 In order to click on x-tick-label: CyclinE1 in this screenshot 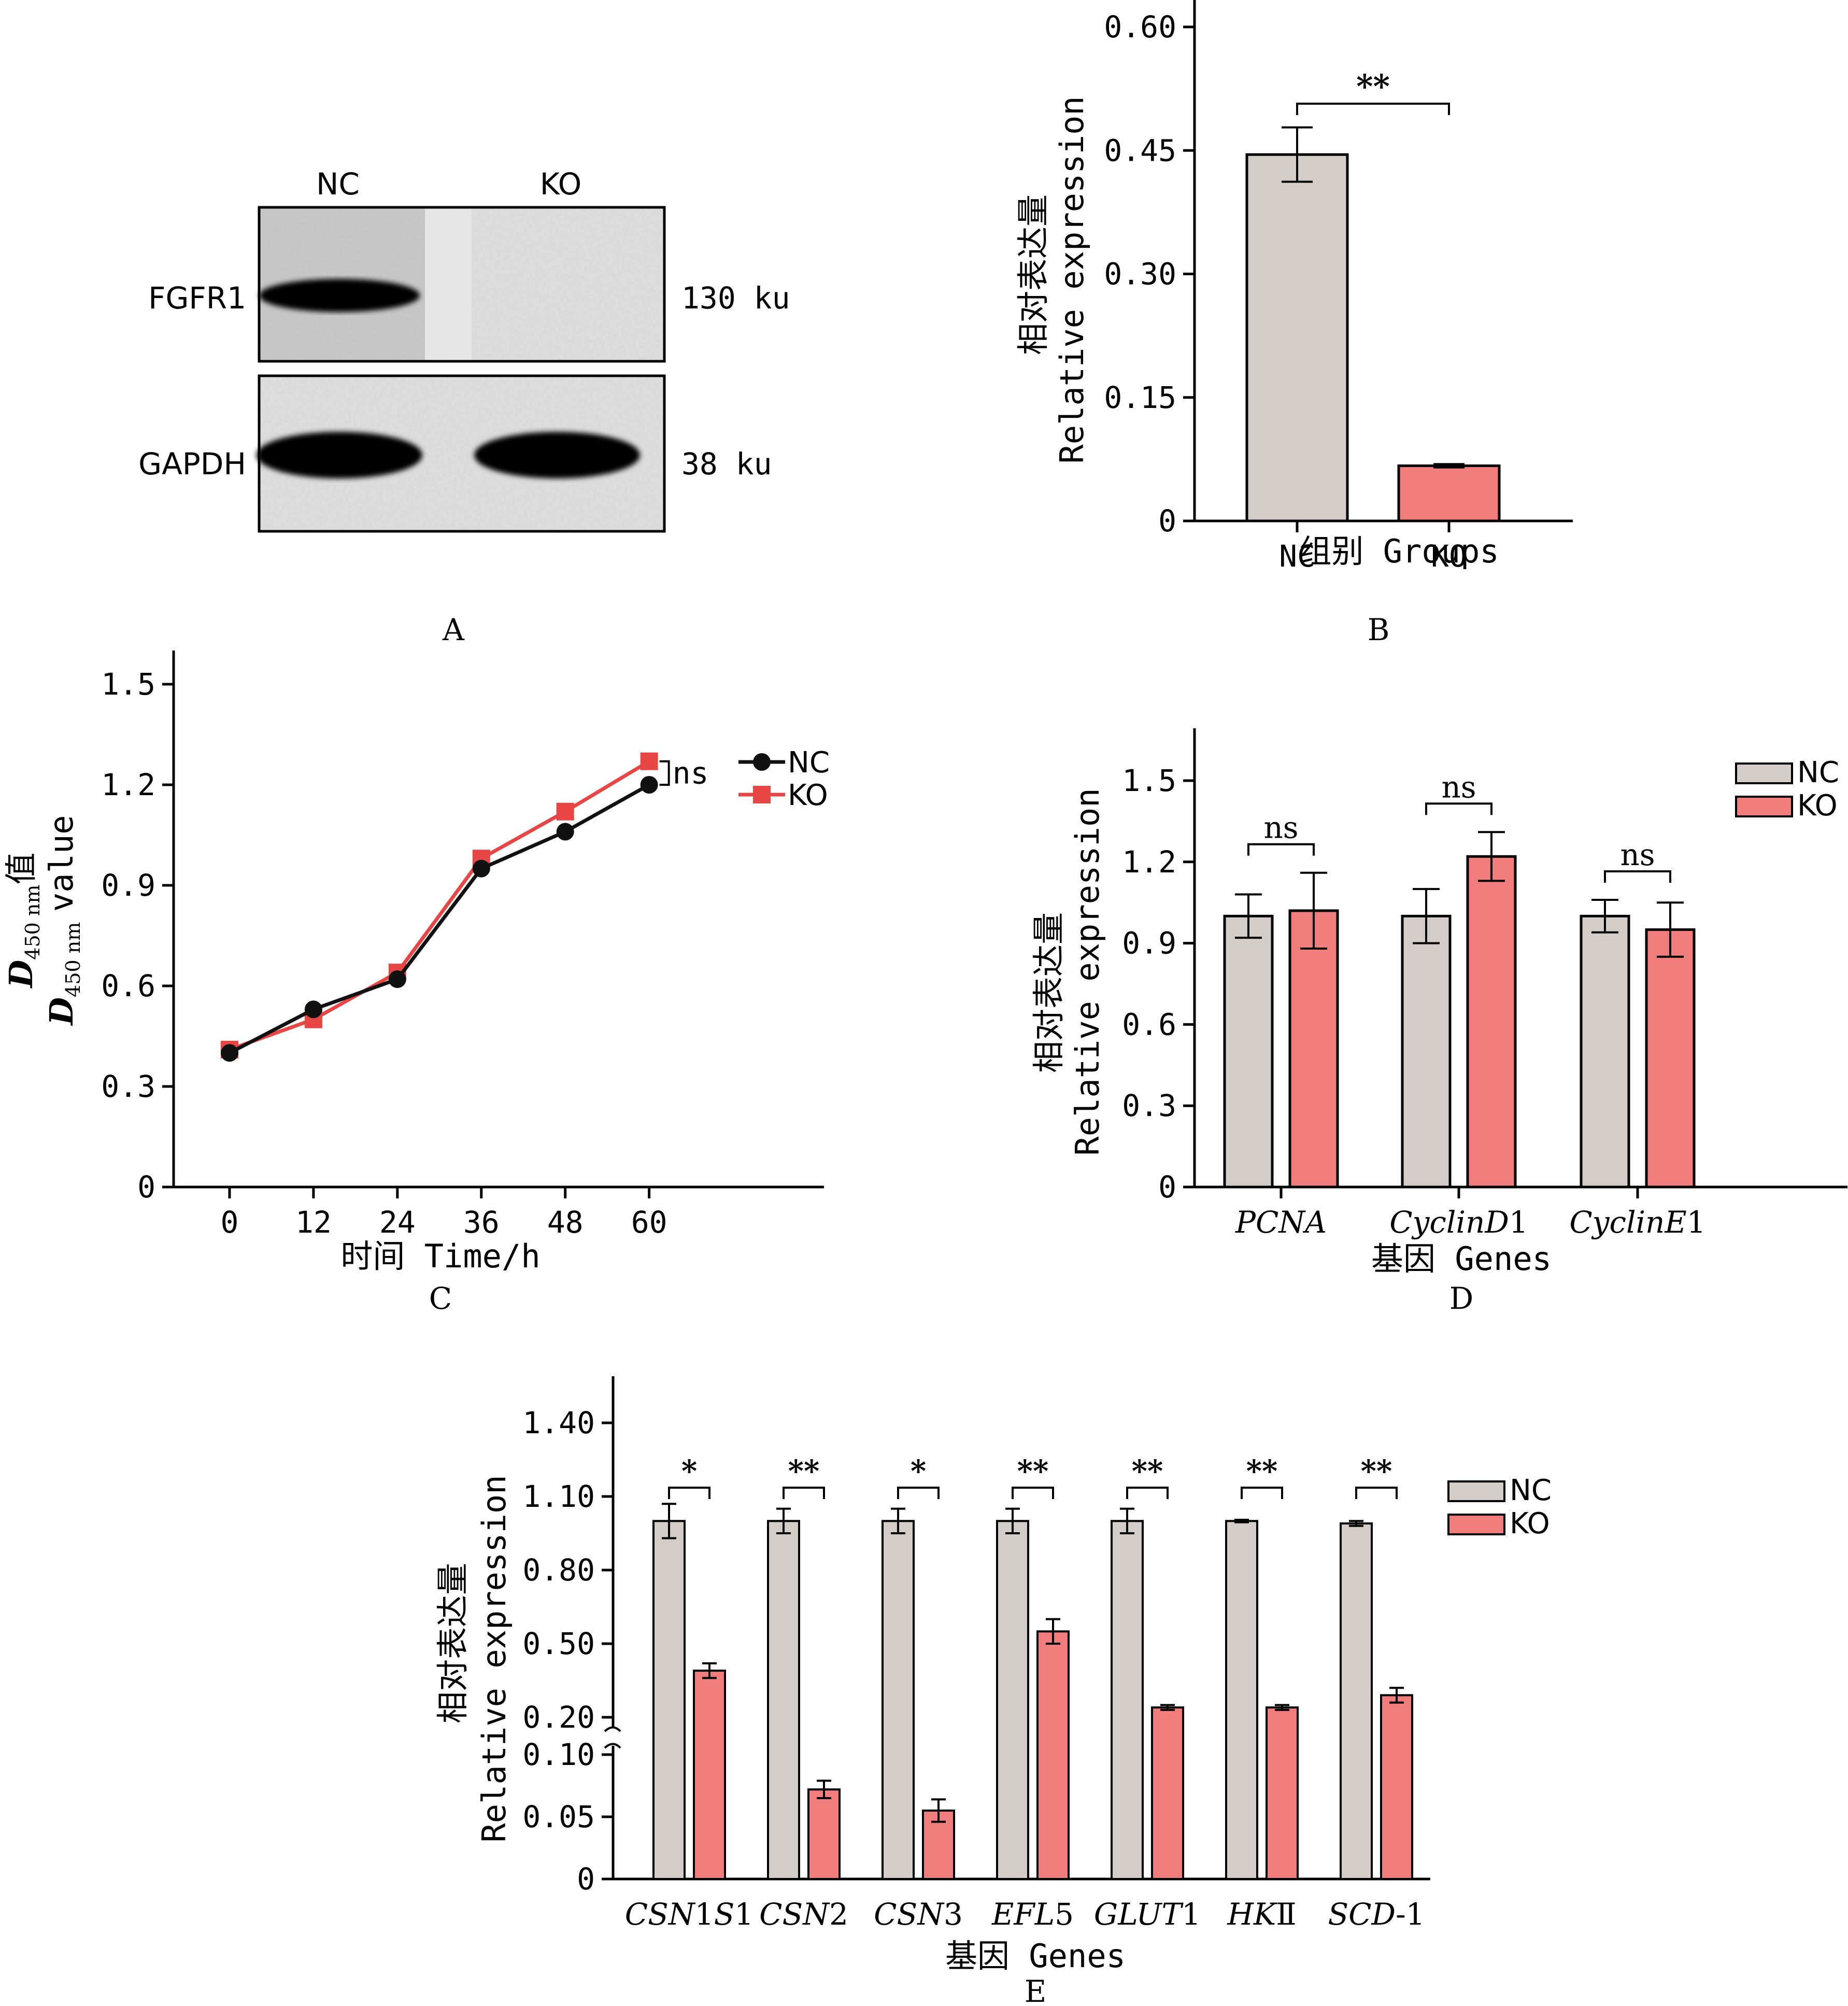, I will do `click(1637, 1223)`.